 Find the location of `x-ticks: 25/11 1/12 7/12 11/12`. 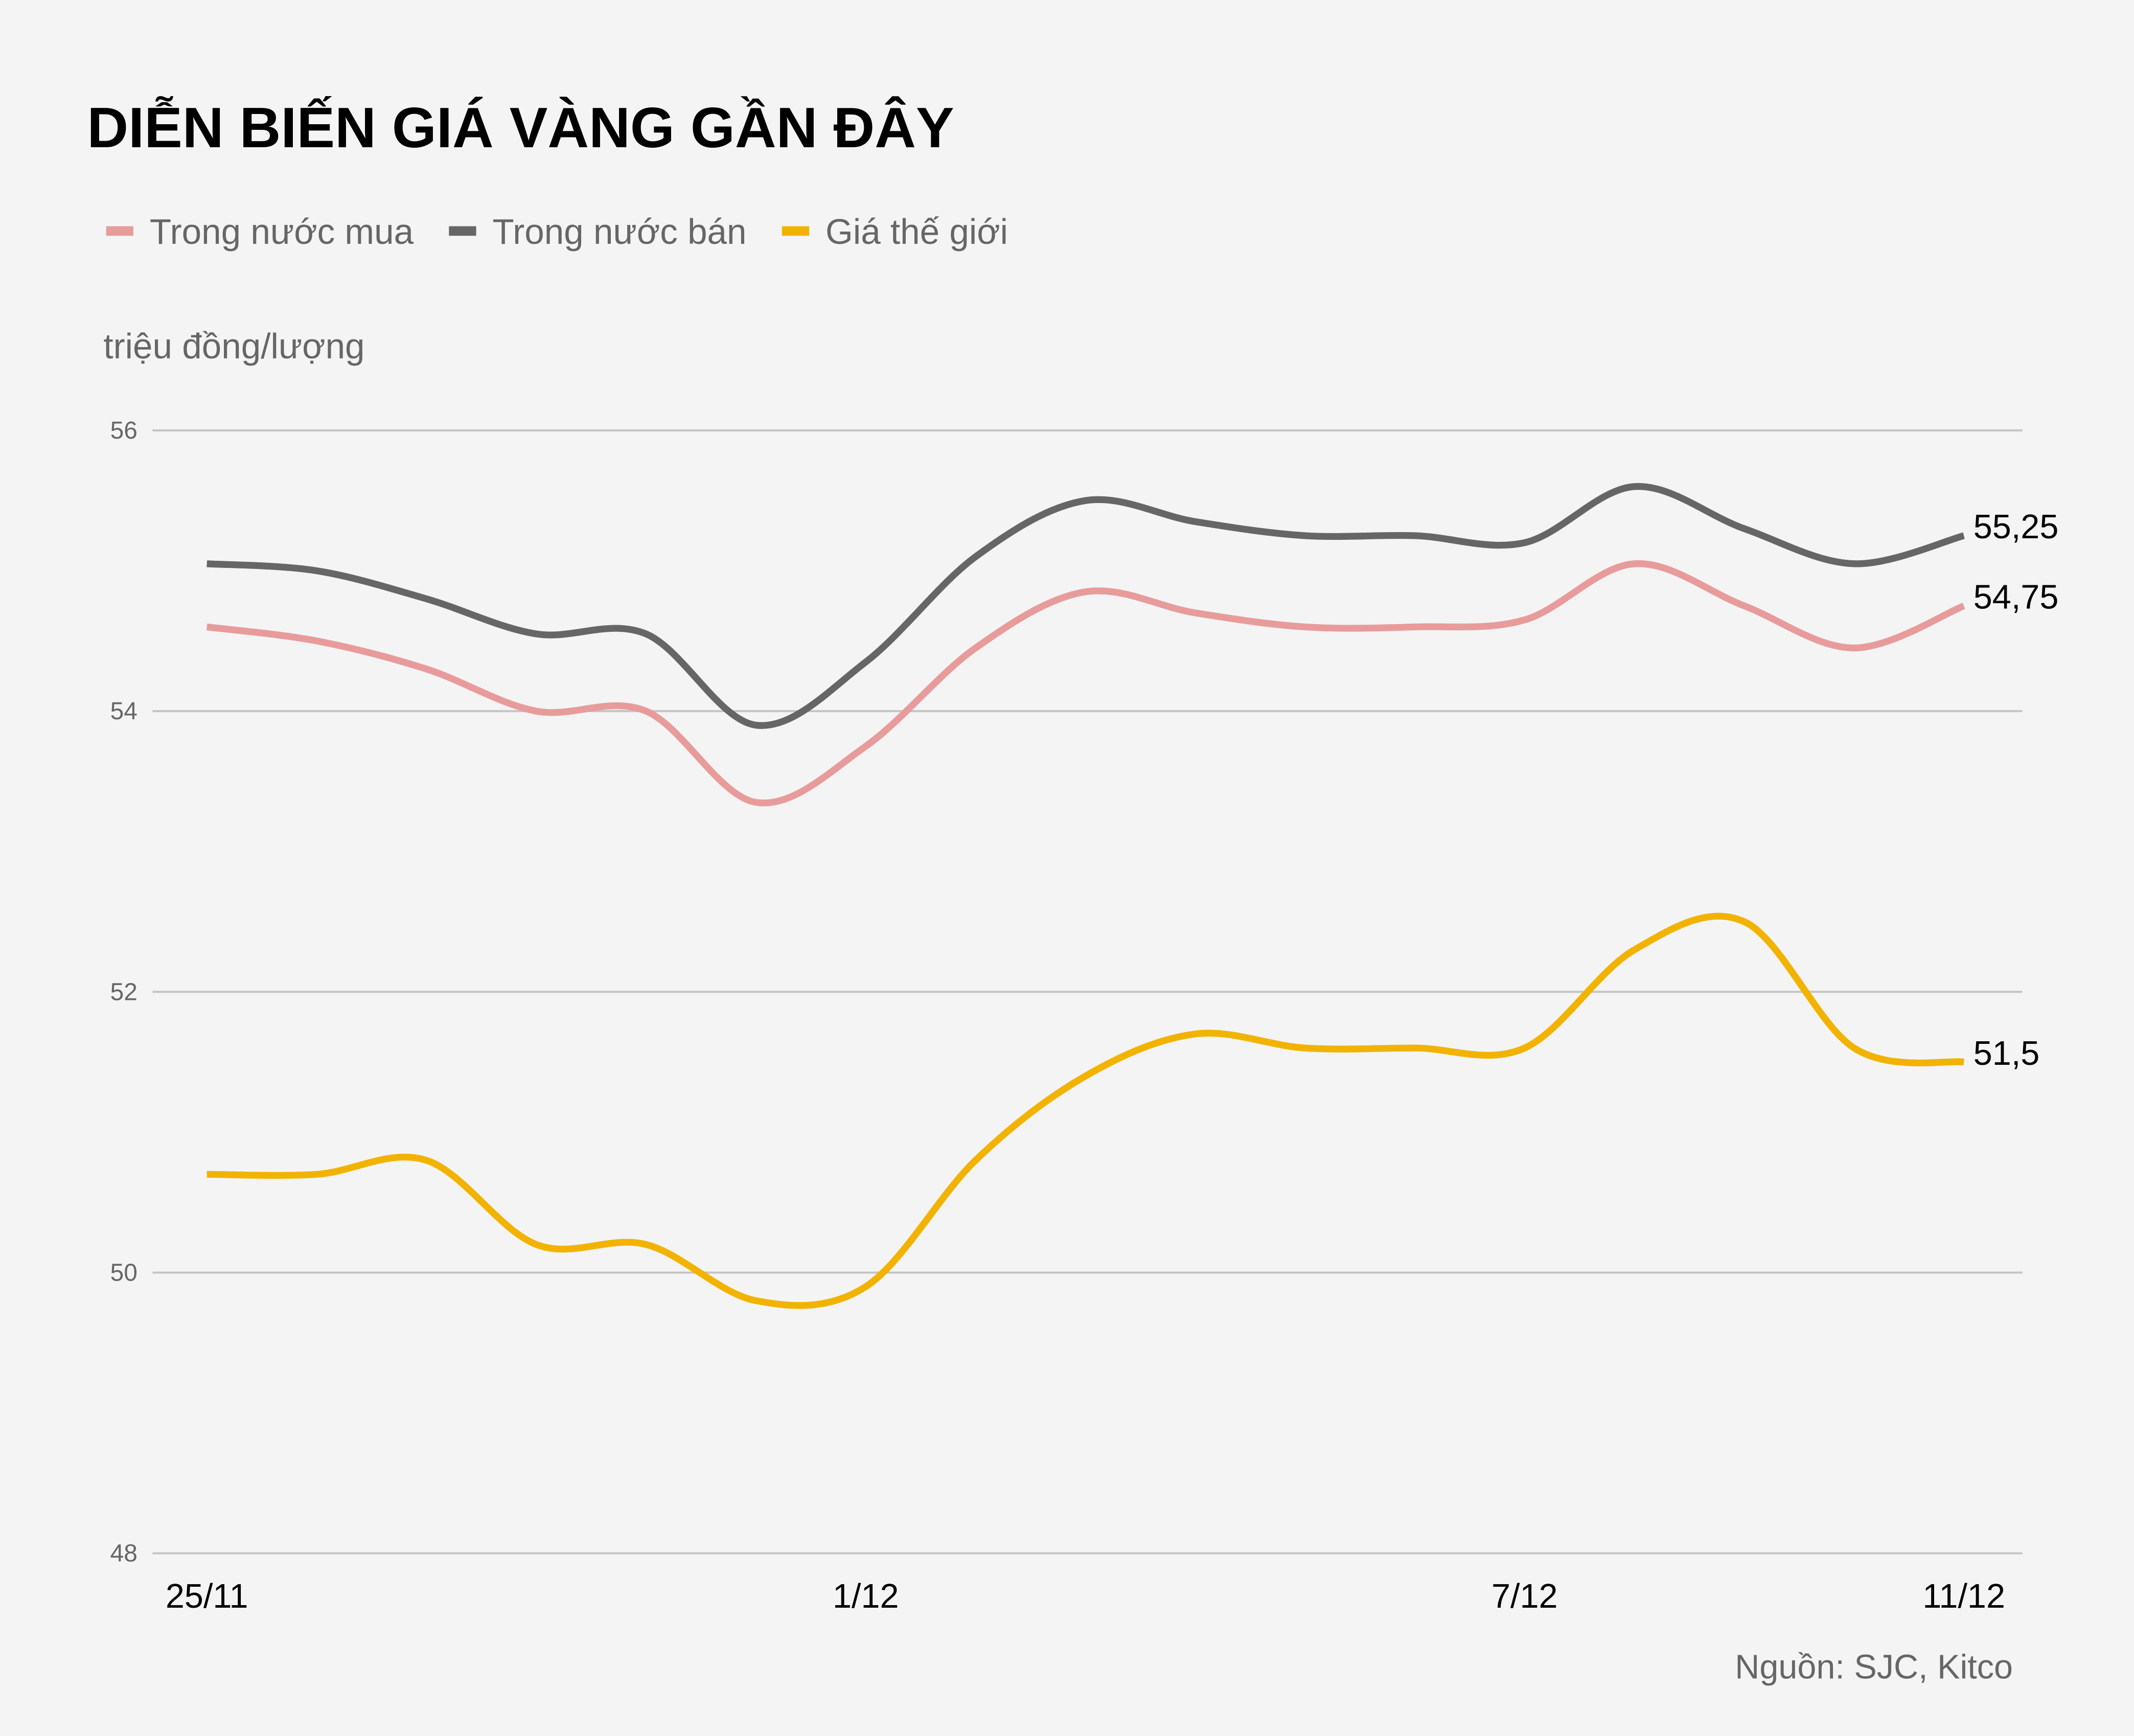

x-ticks: 25/11 1/12 7/12 11/12 is located at coordinates (1085, 1596).